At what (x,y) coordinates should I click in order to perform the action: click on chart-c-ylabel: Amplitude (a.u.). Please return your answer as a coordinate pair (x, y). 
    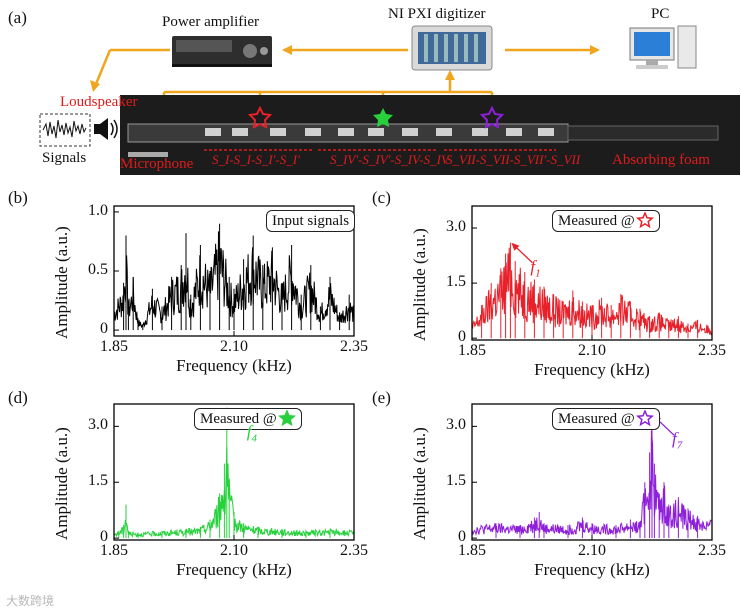
    Looking at the image, I should click on (419, 284).